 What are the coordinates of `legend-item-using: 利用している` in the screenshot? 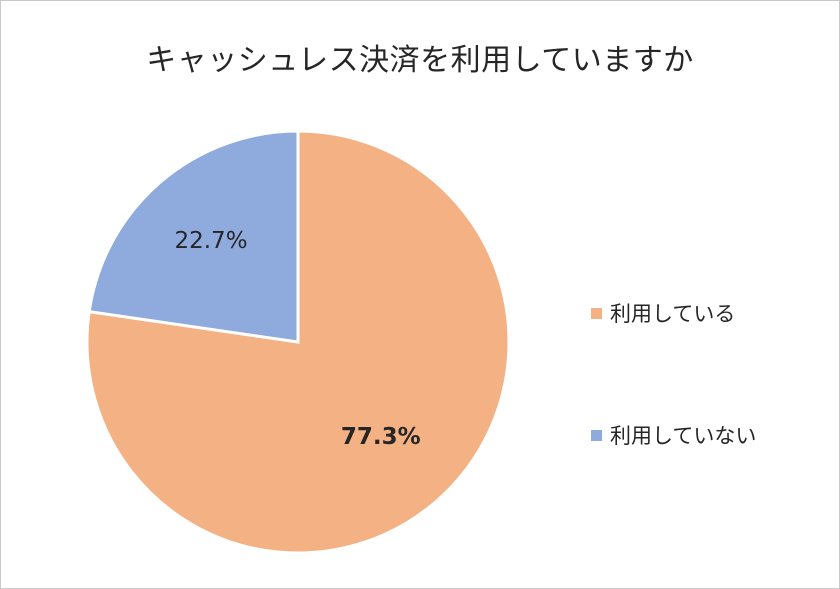 It's located at (673, 313).